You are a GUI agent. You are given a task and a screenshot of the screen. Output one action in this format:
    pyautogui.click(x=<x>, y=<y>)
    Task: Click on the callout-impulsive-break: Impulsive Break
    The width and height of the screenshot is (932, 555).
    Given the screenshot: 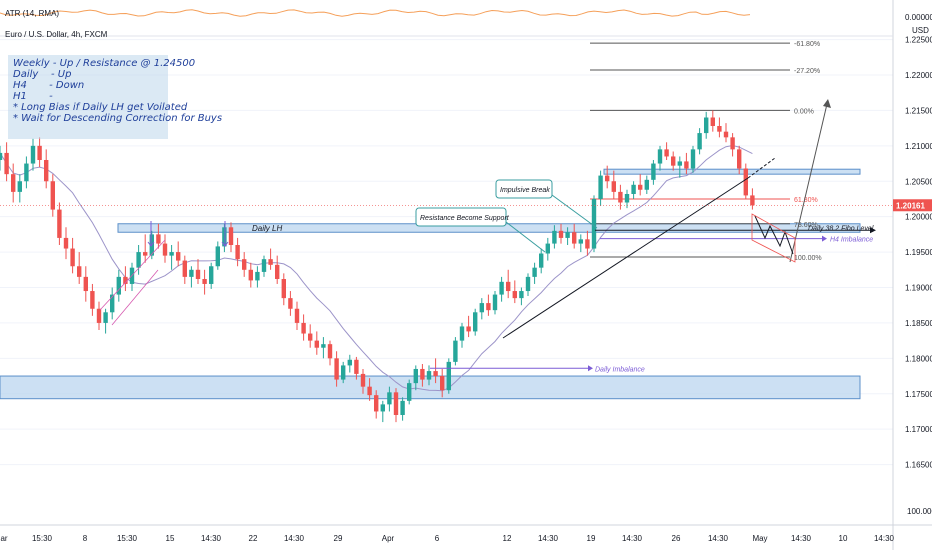 What is the action you would take?
    pyautogui.click(x=525, y=190)
    